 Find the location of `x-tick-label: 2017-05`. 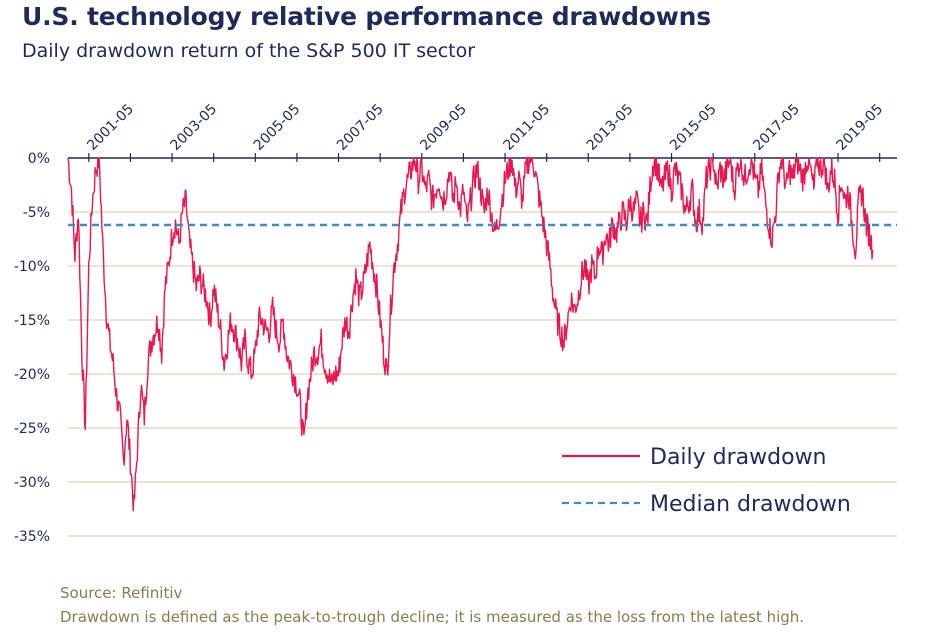

x-tick-label: 2017-05 is located at coordinates (776, 127).